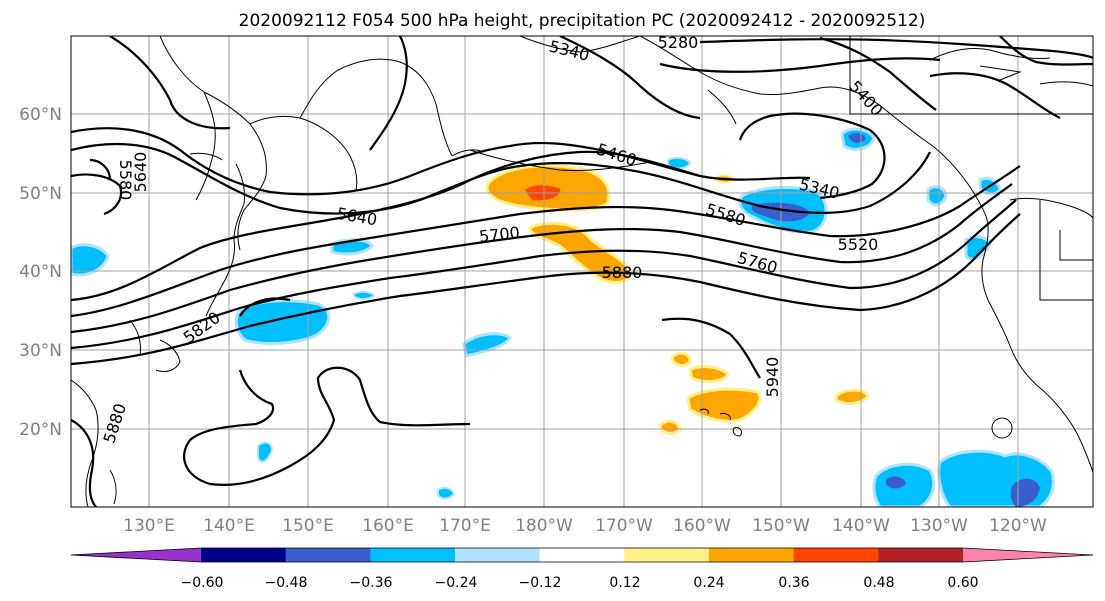 The image size is (1105, 601). What do you see at coordinates (781, 526) in the screenshot?
I see `lon-label: 150°W` at bounding box center [781, 526].